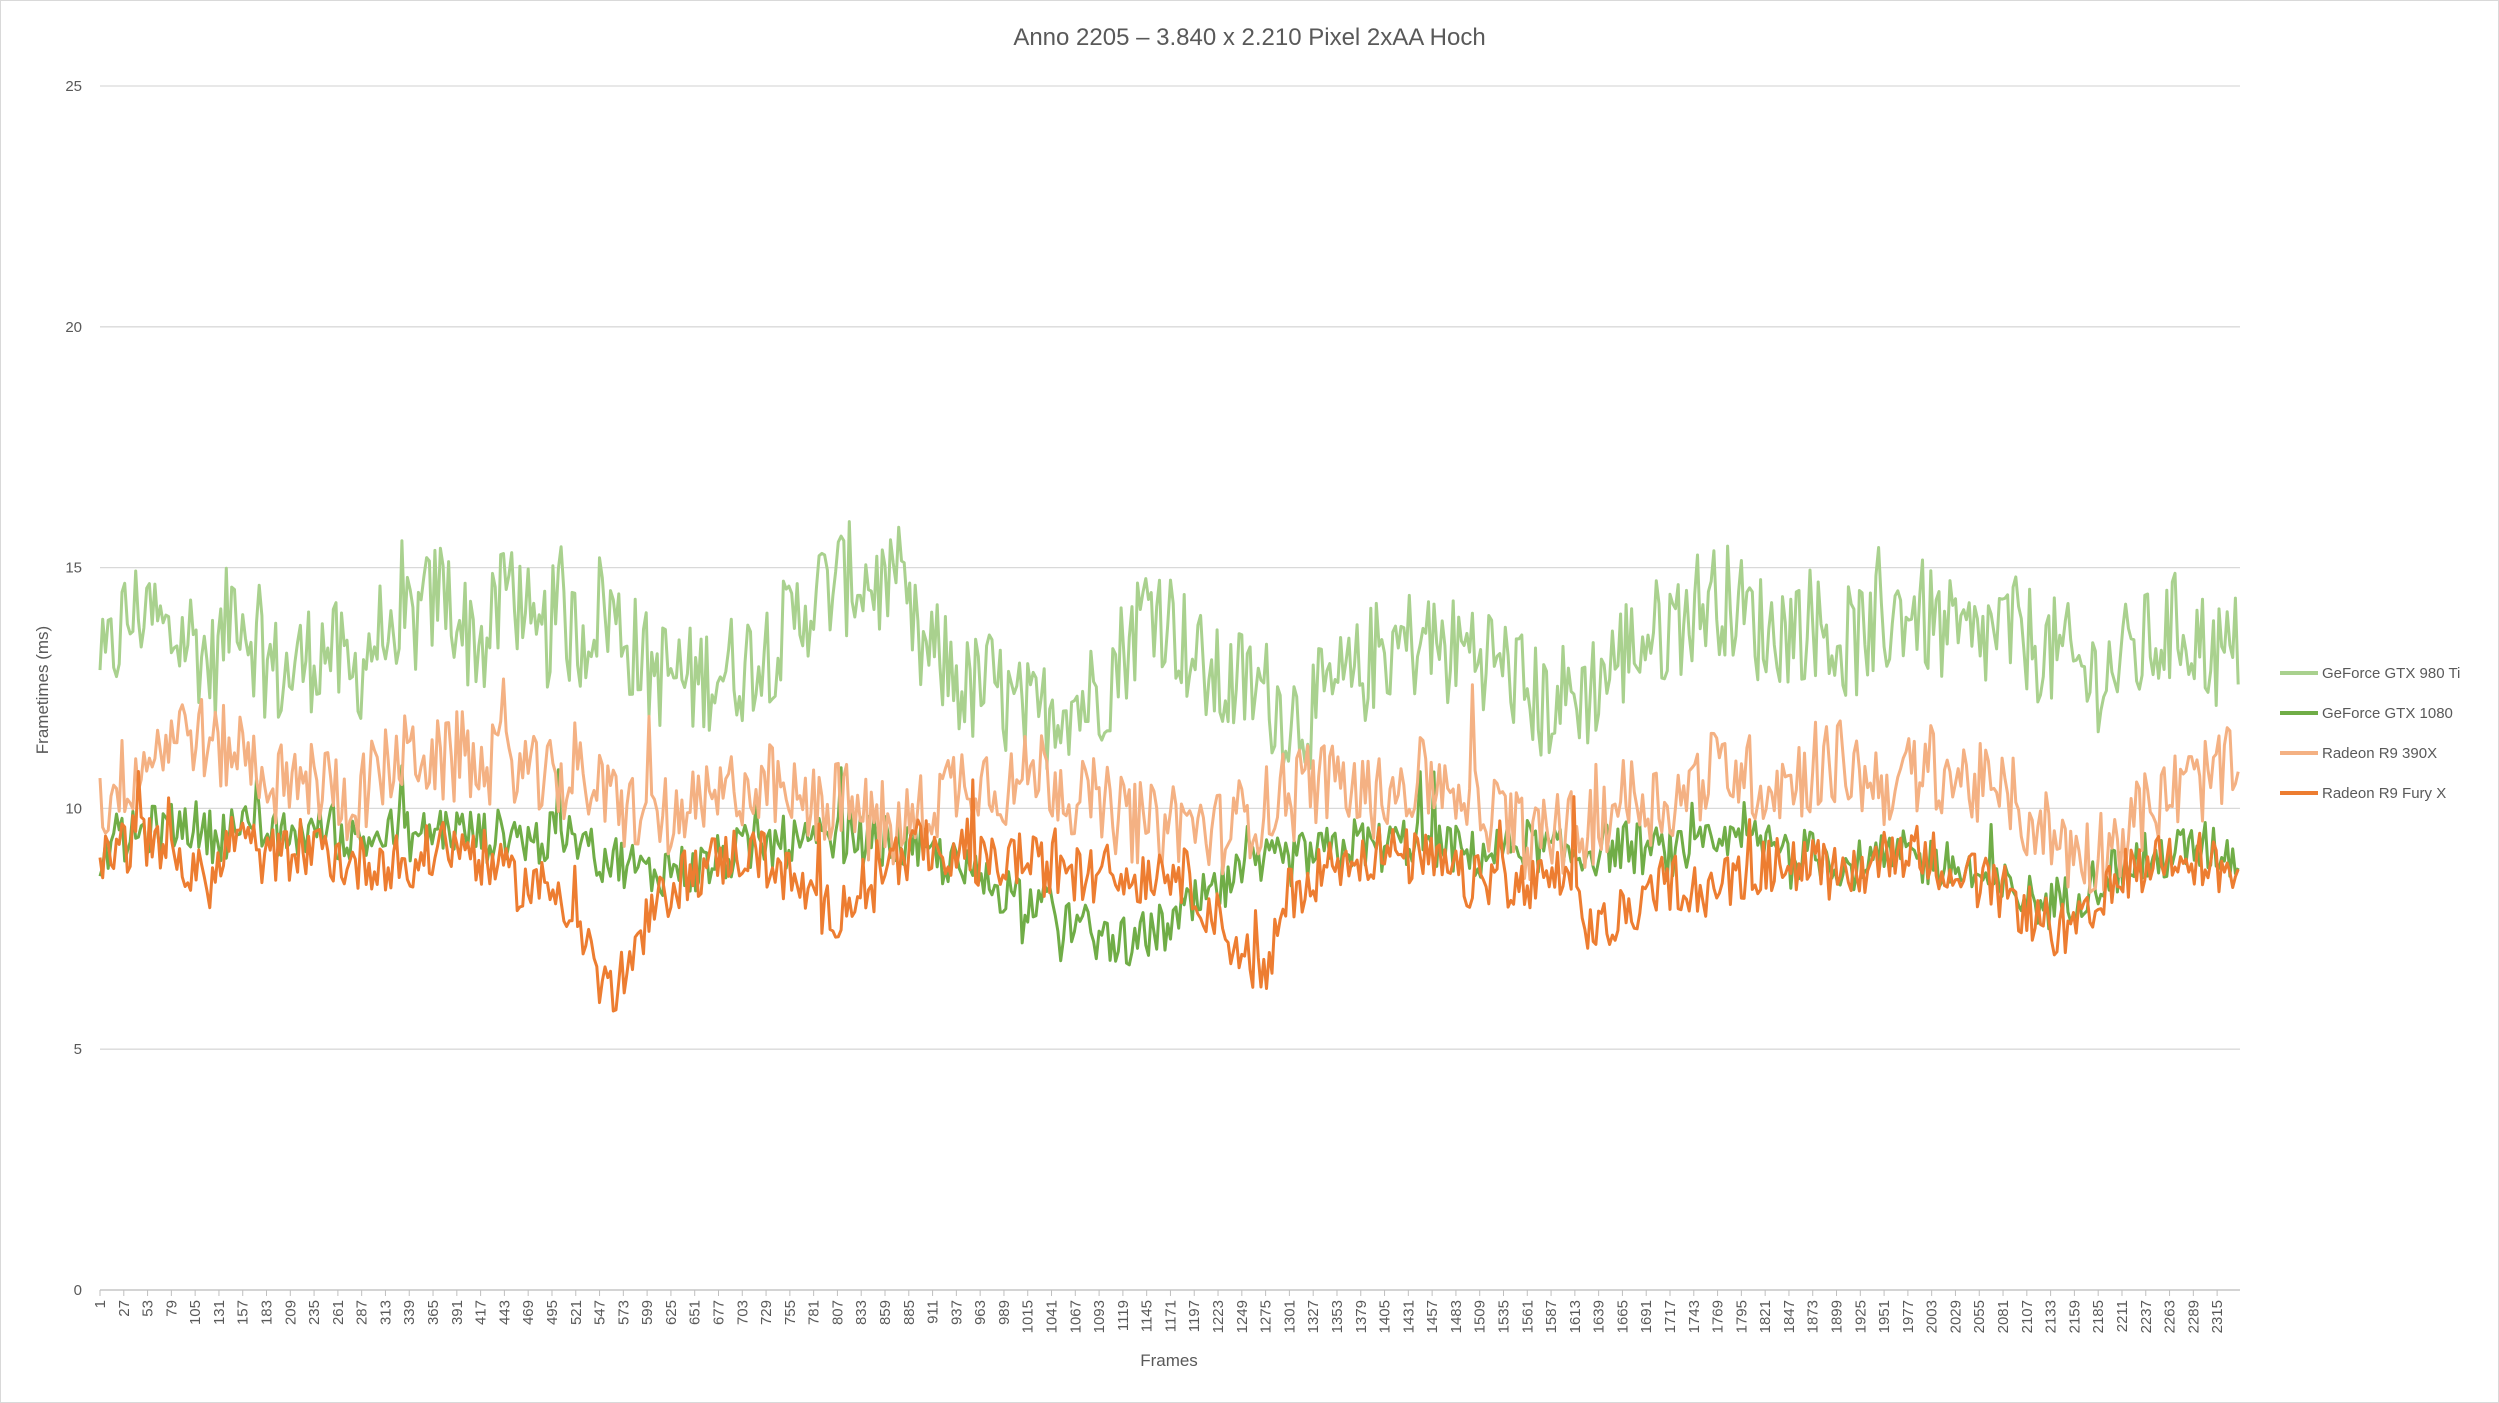 The image size is (2499, 1403). Describe the element at coordinates (314, 1312) in the screenshot. I see `x-tick-label: 235` at that location.